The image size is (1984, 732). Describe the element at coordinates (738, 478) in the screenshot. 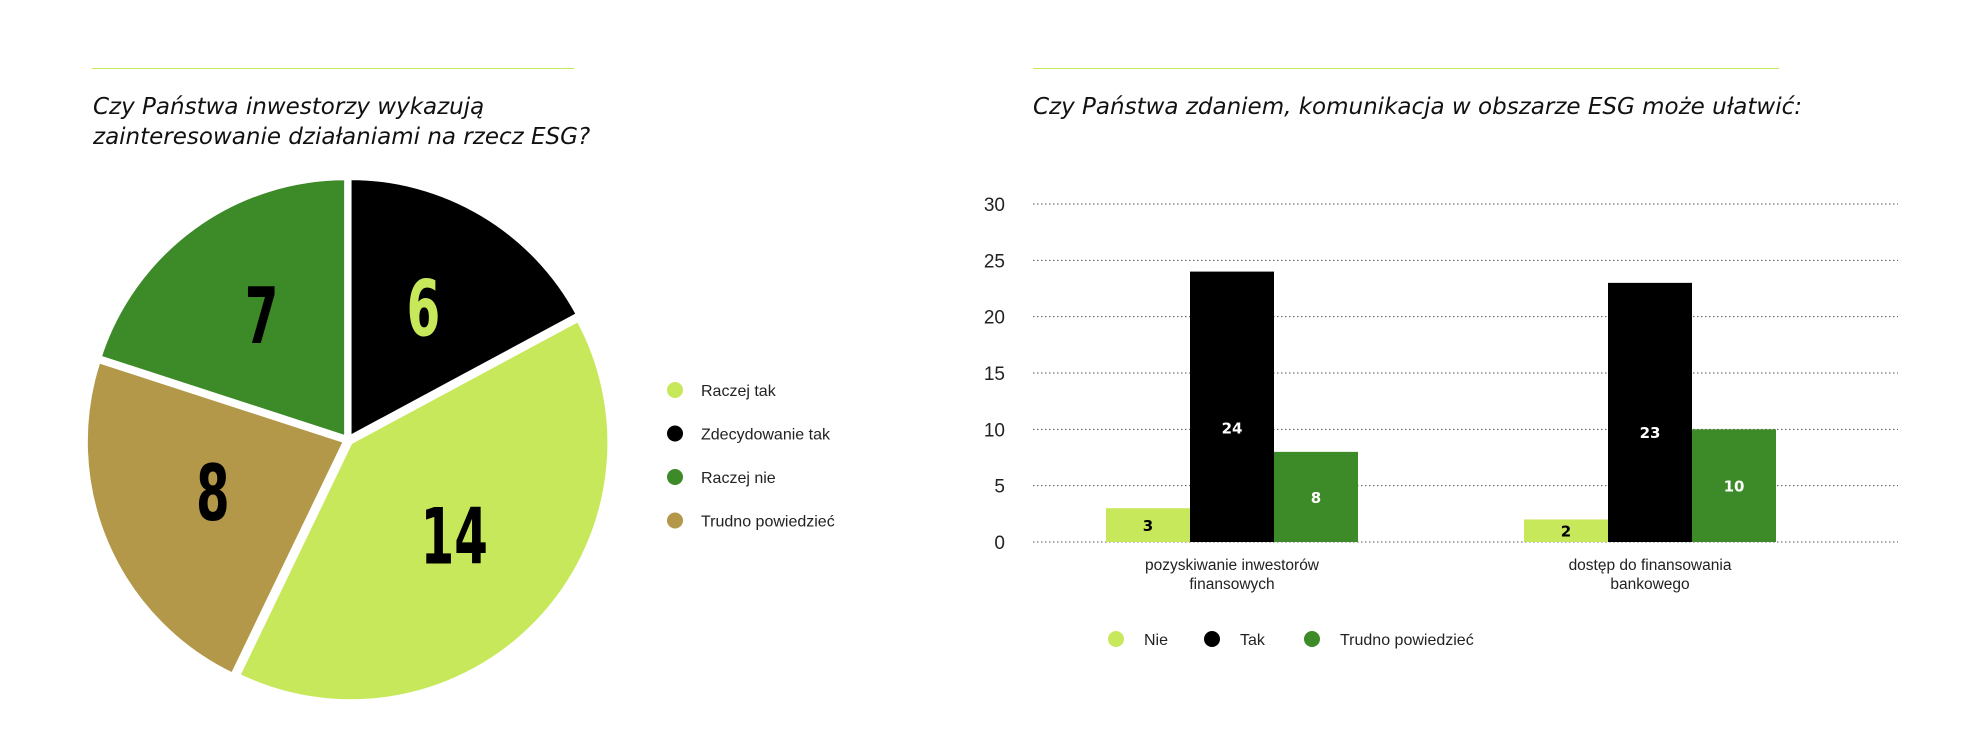

I see `legend-label: Raczej nie` at that location.